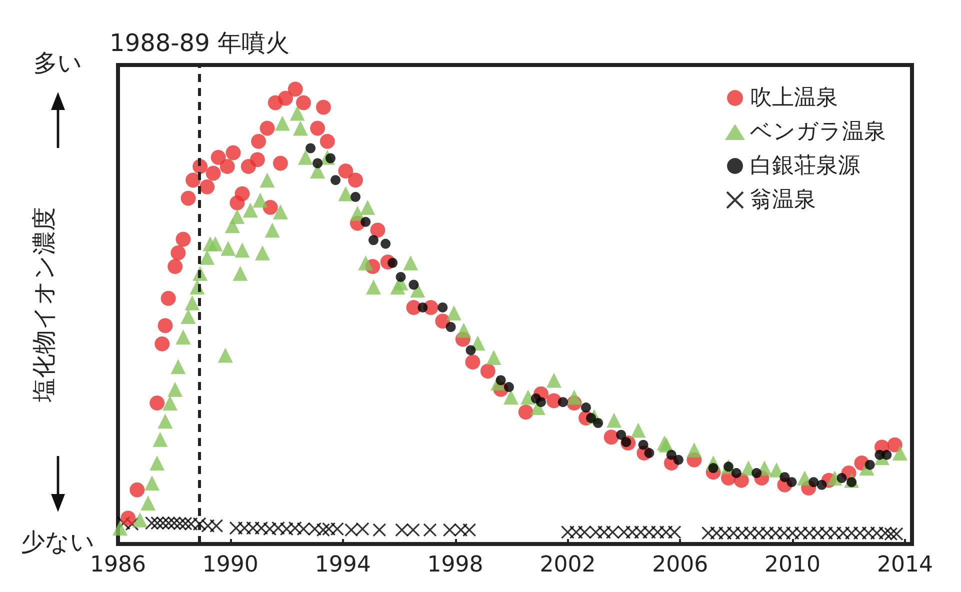 Image resolution: width=961 pixels, height=592 pixels. Describe the element at coordinates (455, 565) in the screenshot. I see `x-tick-label: 1998` at that location.